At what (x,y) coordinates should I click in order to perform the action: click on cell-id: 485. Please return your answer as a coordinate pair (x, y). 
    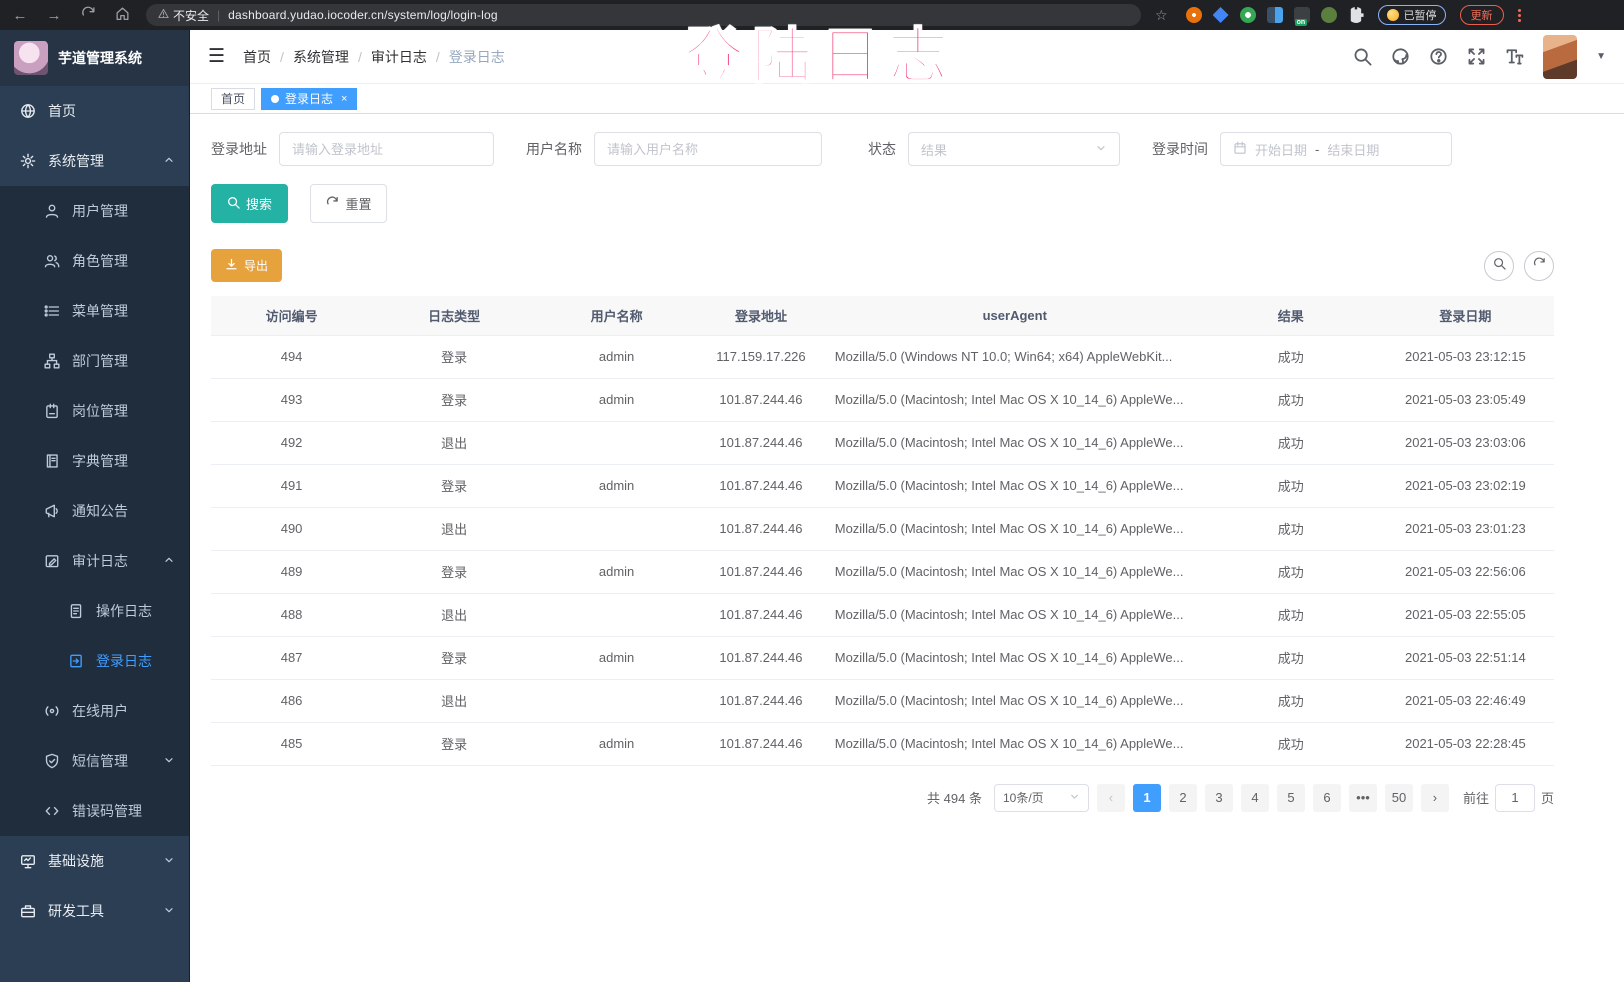
    Looking at the image, I should click on (292, 744).